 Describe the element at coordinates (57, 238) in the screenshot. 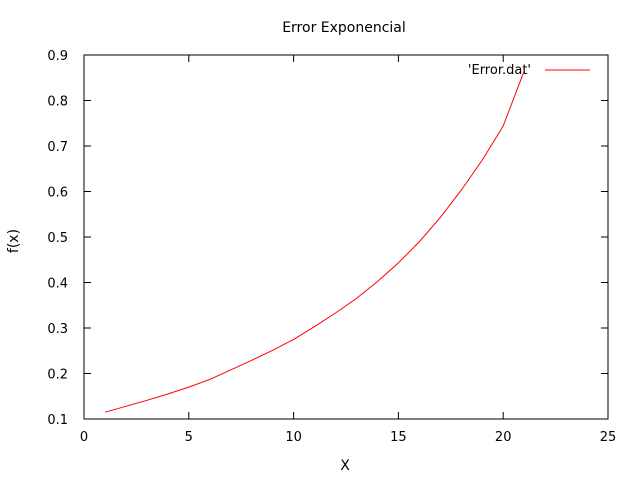

I see `y-tick-label: 0.5` at that location.